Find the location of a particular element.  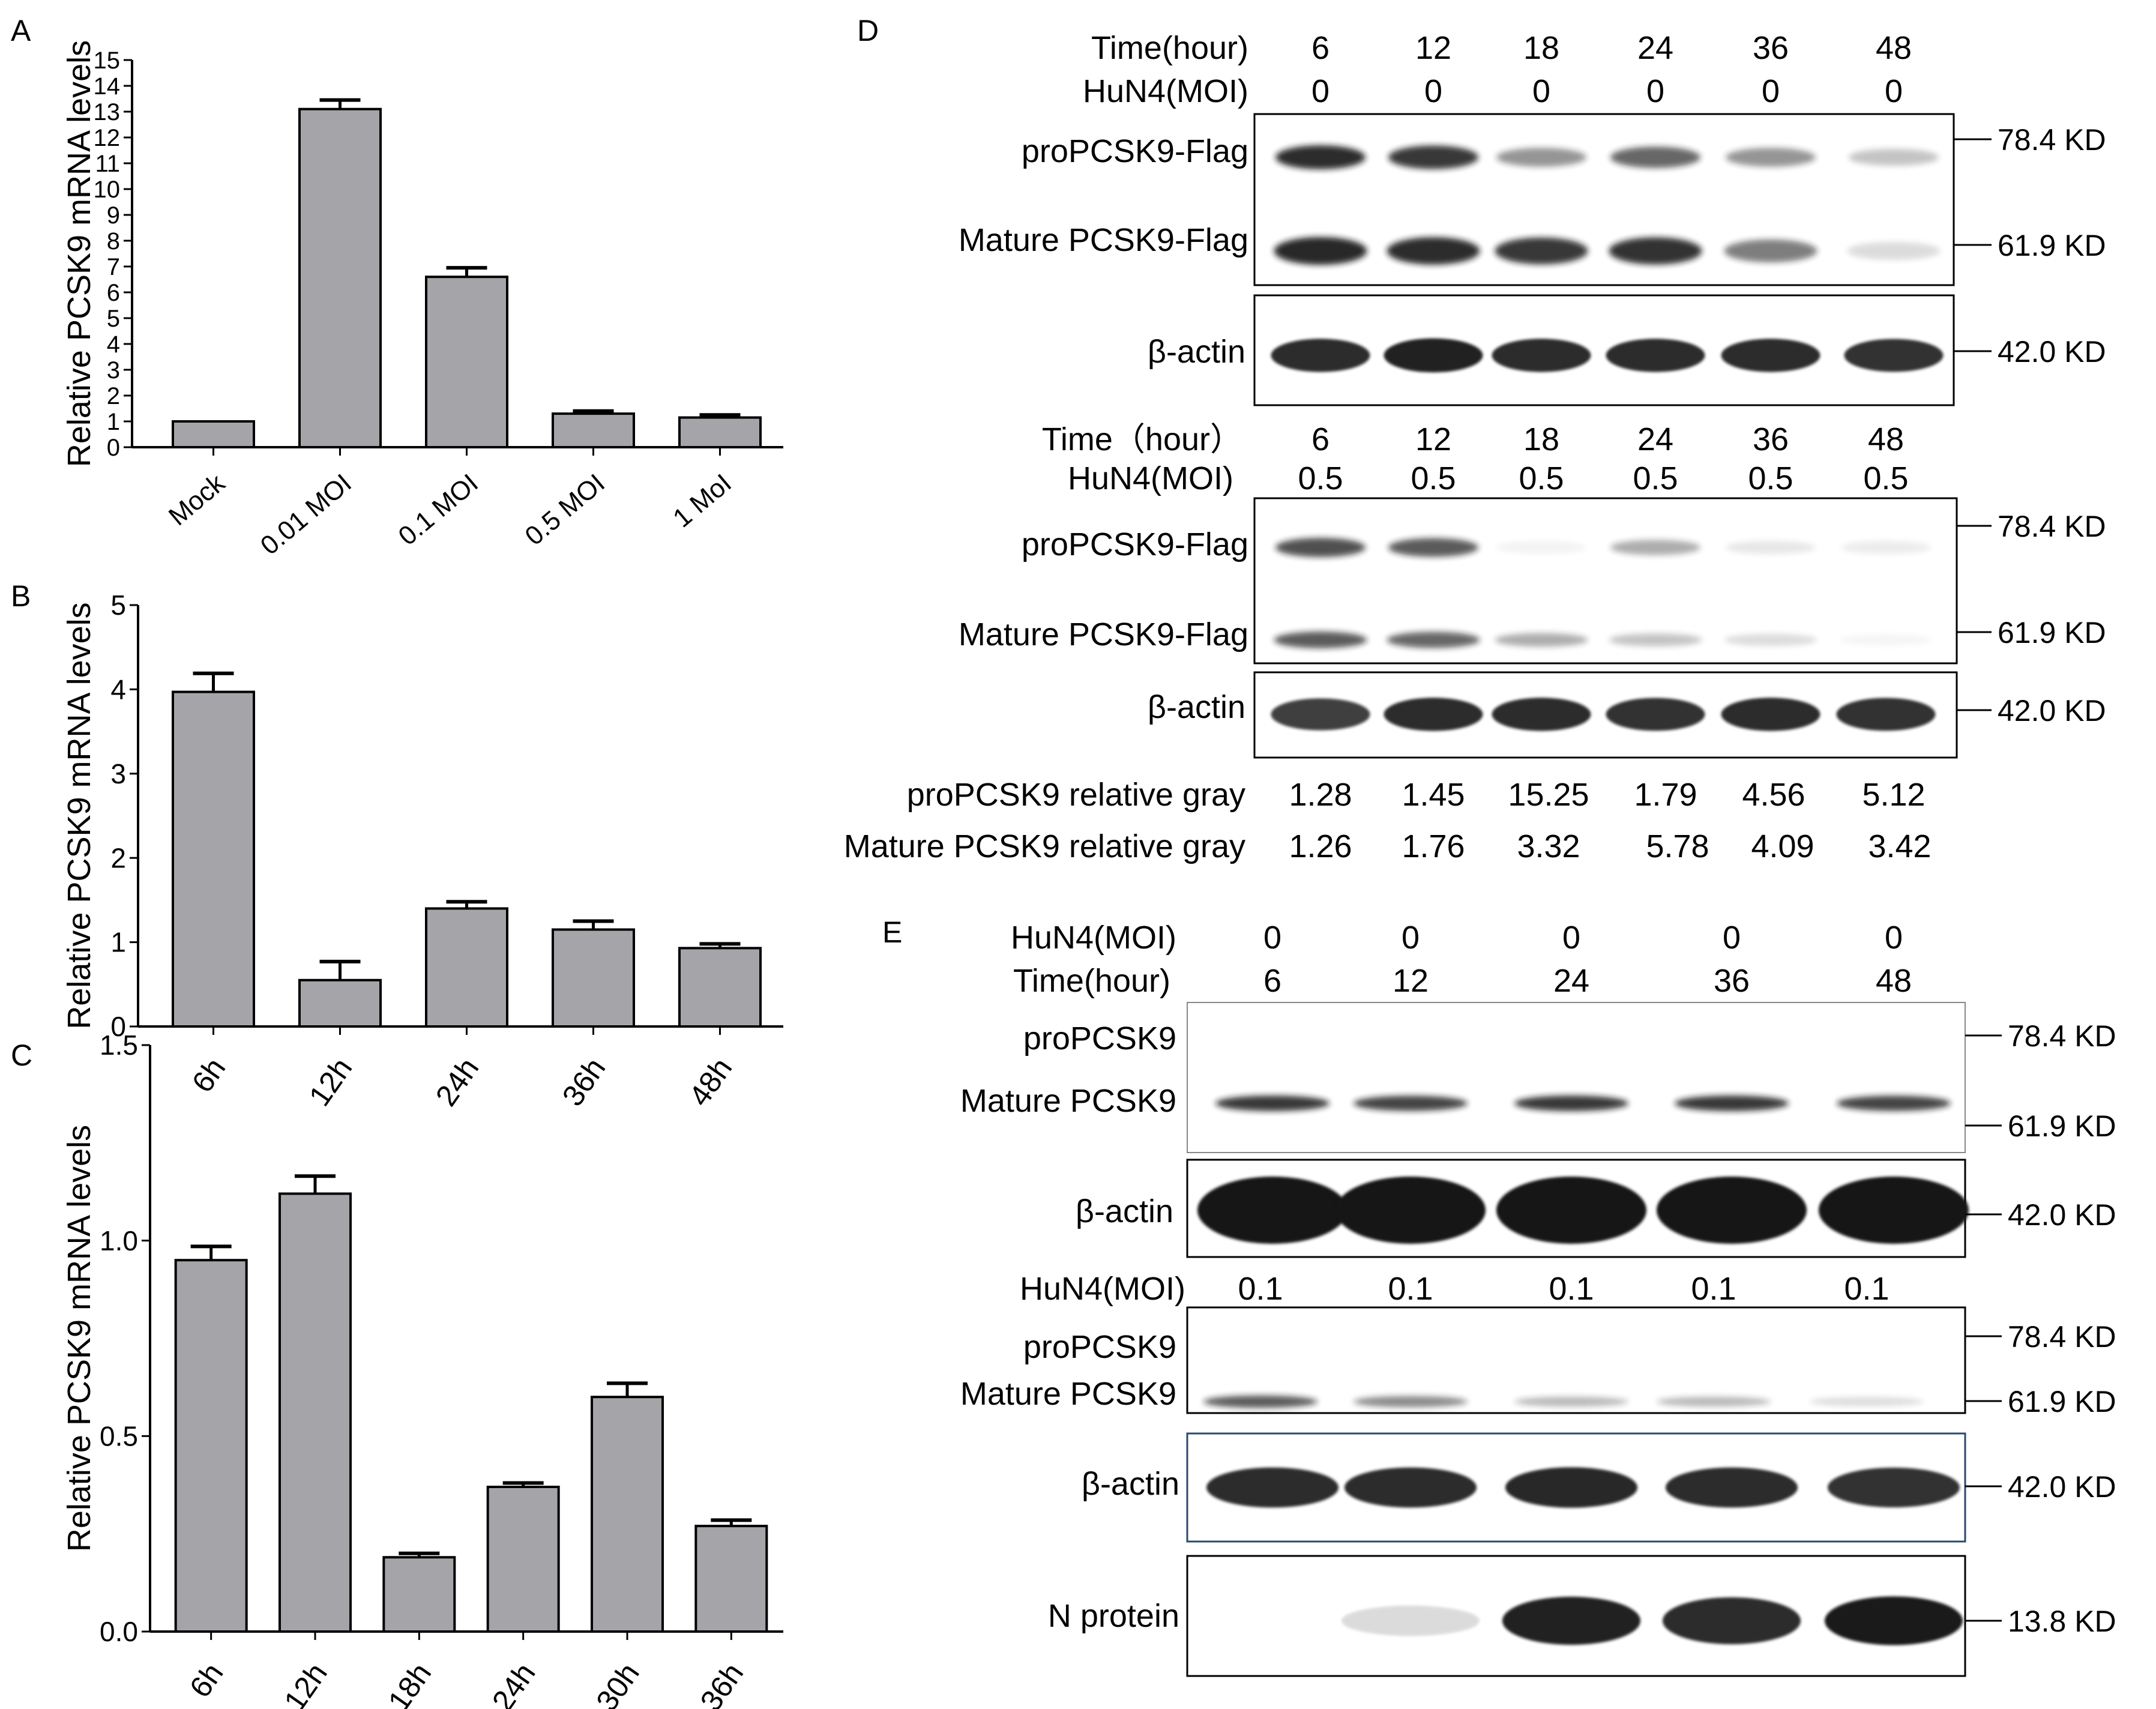

band-row-pro-mock is located at coordinates (1607, 157).